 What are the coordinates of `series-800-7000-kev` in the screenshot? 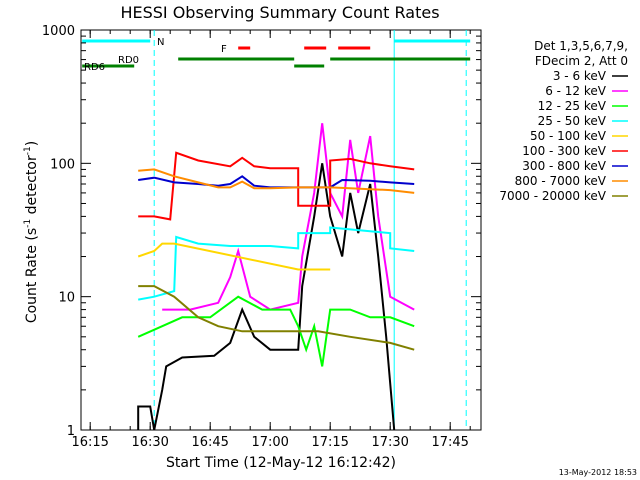 It's located at (276, 181).